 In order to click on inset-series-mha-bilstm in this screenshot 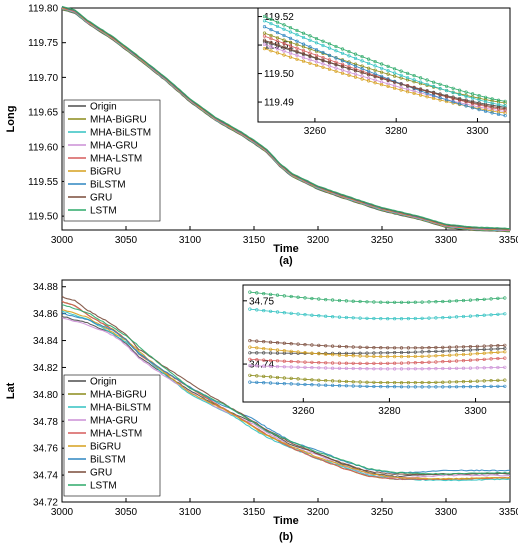, I will do `click(377, 314)`.